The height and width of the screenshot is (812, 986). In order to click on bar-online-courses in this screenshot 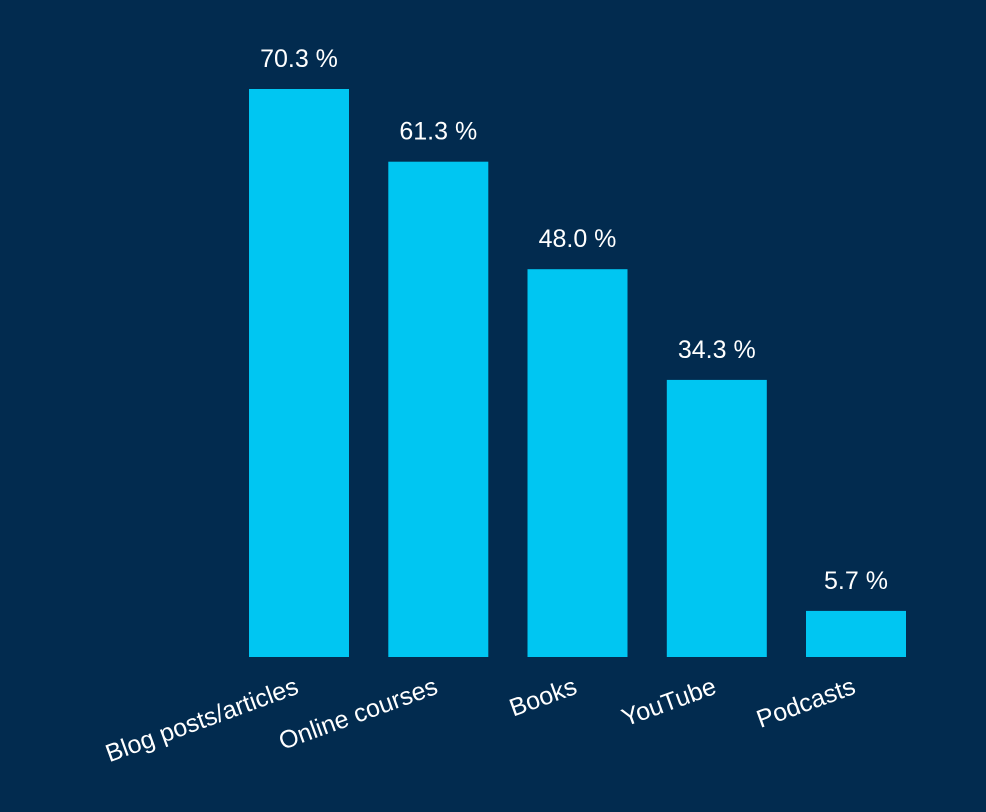, I will do `click(438, 409)`.